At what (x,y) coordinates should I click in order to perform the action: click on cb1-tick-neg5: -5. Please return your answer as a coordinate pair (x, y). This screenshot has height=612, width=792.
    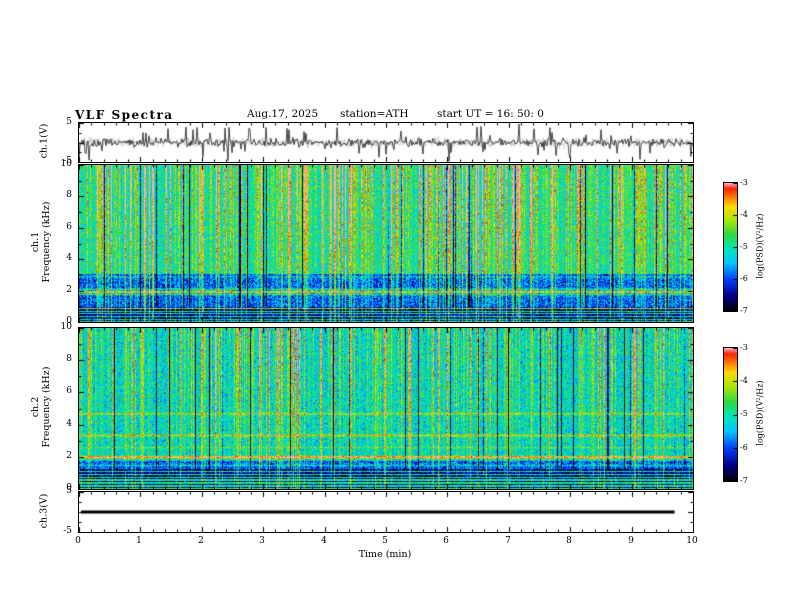
    Looking at the image, I should click on (744, 246).